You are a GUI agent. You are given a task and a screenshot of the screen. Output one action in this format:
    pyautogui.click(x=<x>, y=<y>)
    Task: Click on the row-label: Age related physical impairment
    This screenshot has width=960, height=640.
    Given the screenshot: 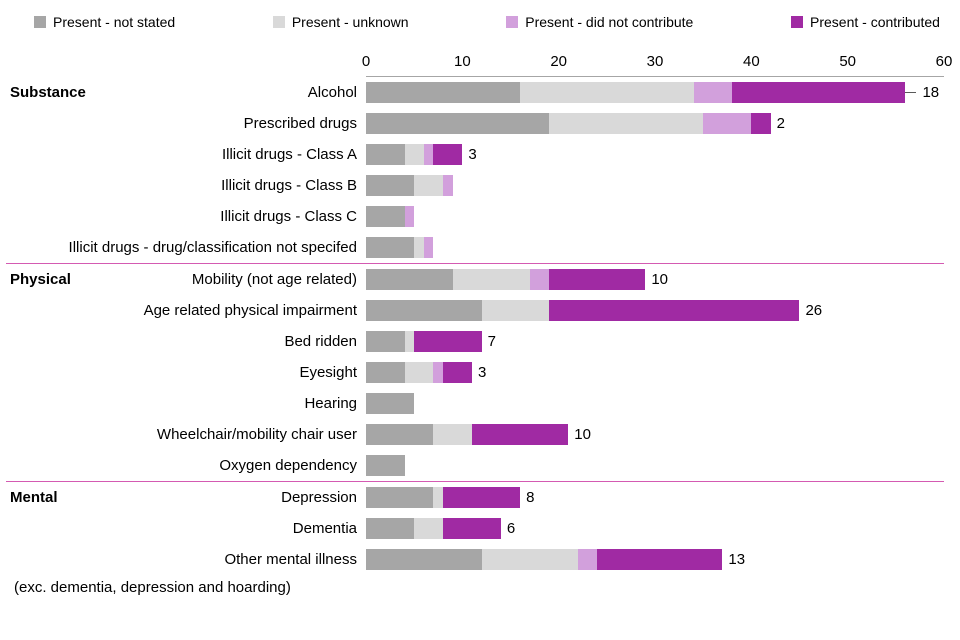 What is the action you would take?
    pyautogui.click(x=250, y=310)
    